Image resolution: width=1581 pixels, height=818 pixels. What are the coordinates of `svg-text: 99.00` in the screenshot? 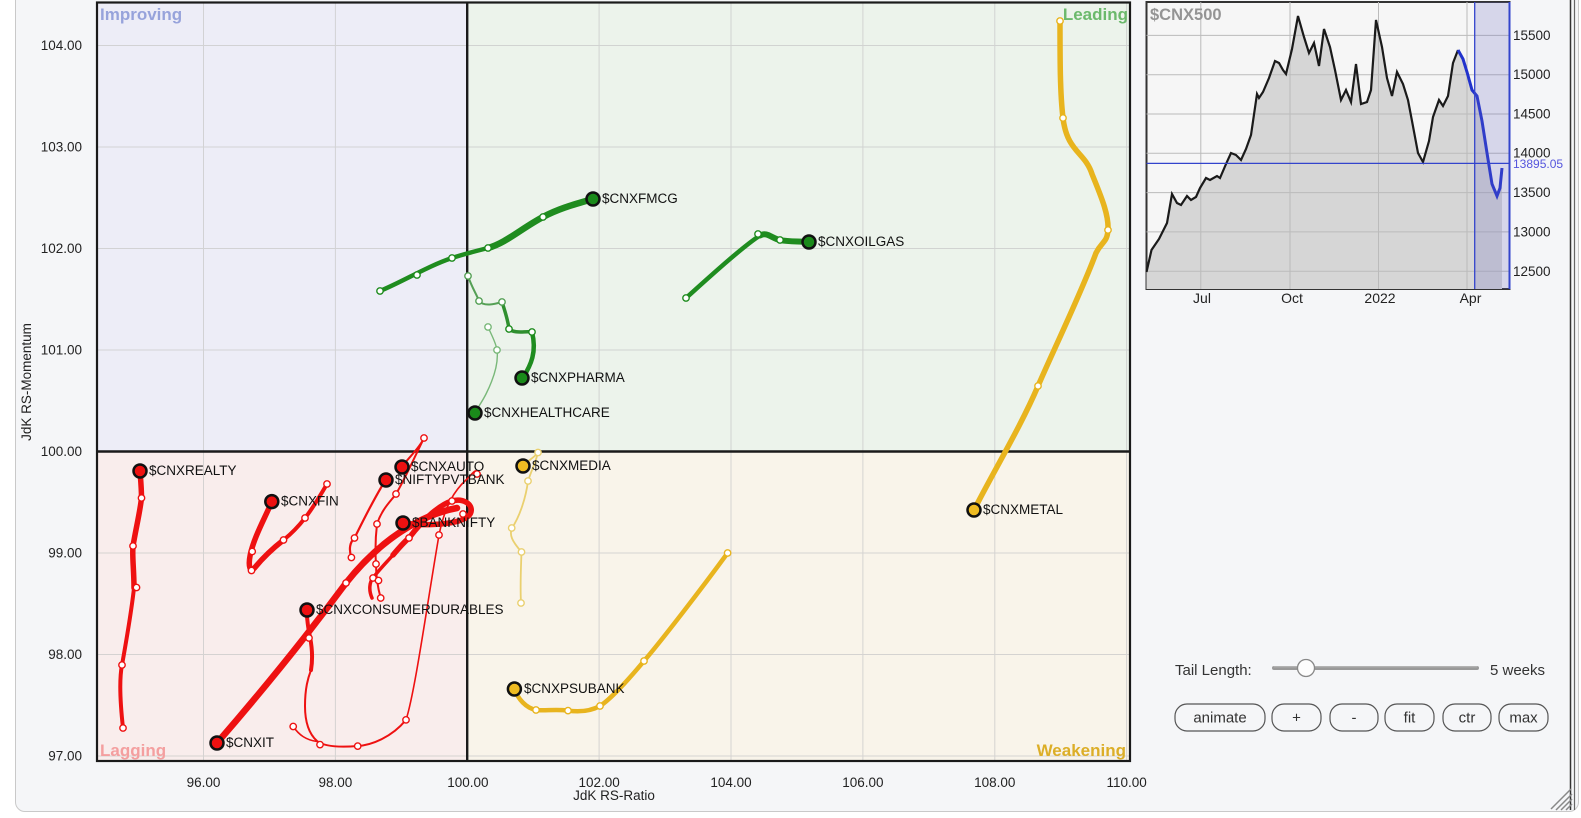 It's located at (65, 553).